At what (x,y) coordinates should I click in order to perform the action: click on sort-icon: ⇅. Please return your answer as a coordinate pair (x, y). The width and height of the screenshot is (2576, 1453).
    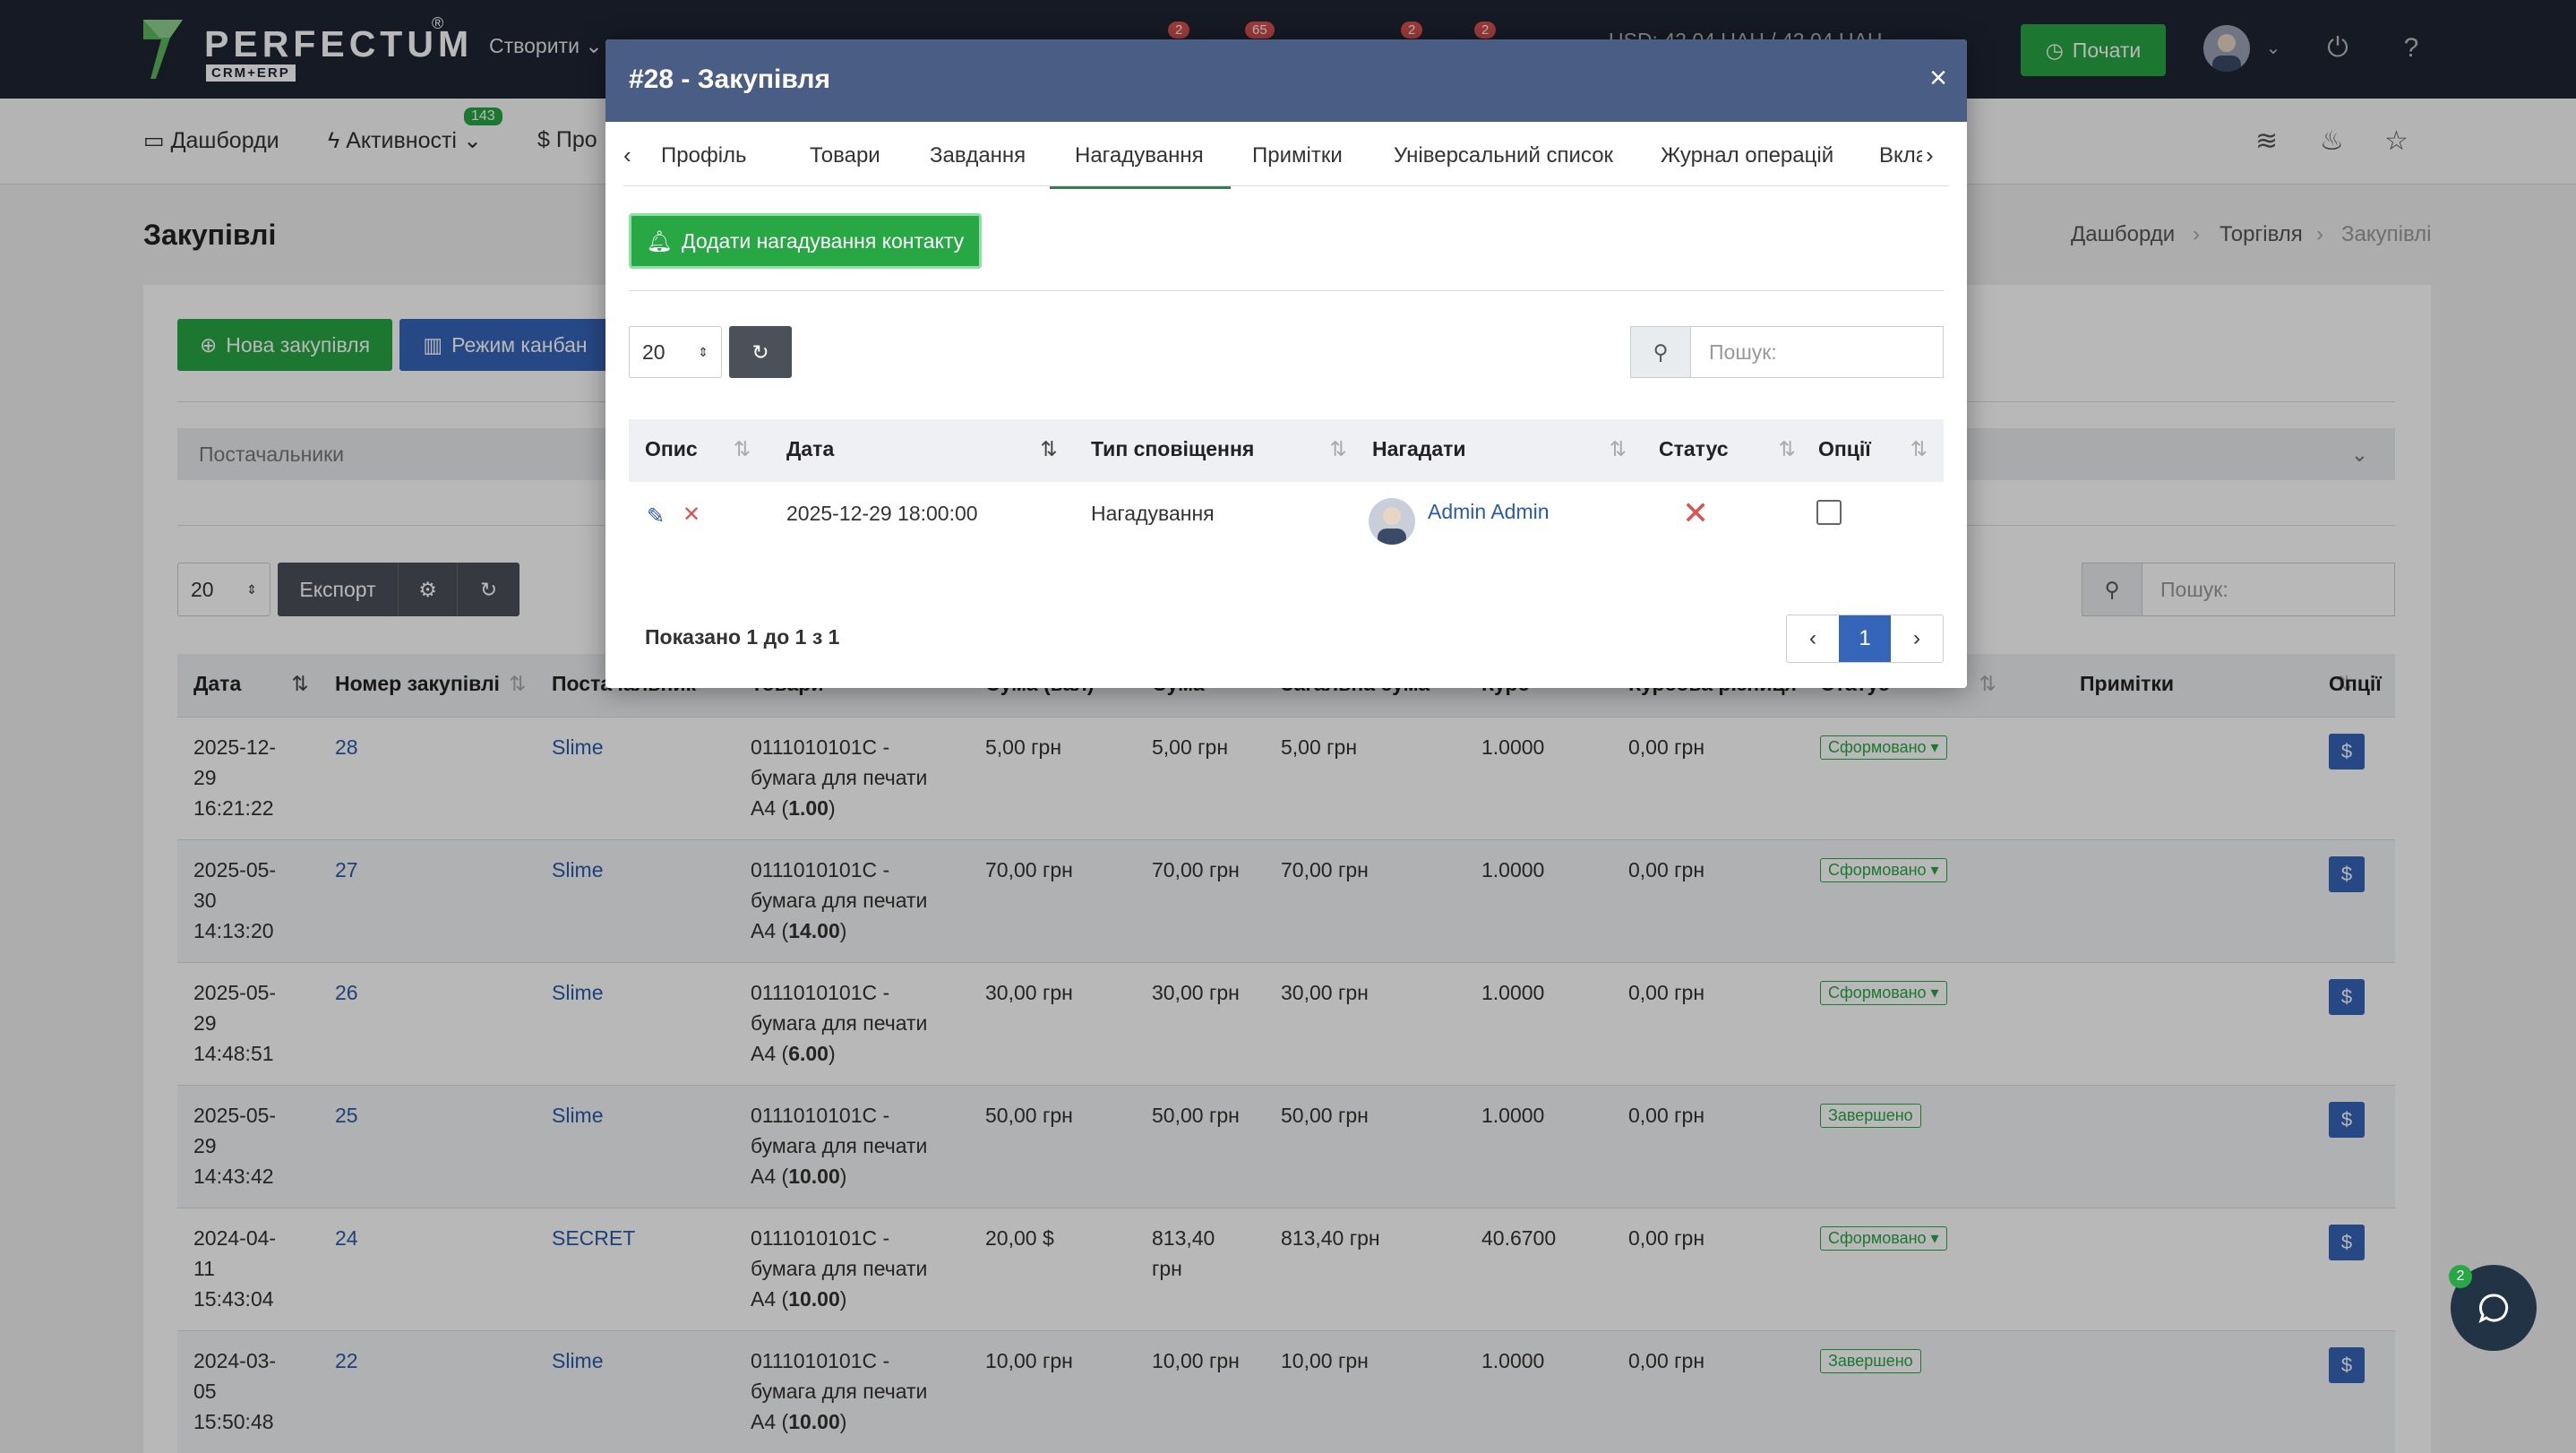
    Looking at the image, I should click on (1049, 449).